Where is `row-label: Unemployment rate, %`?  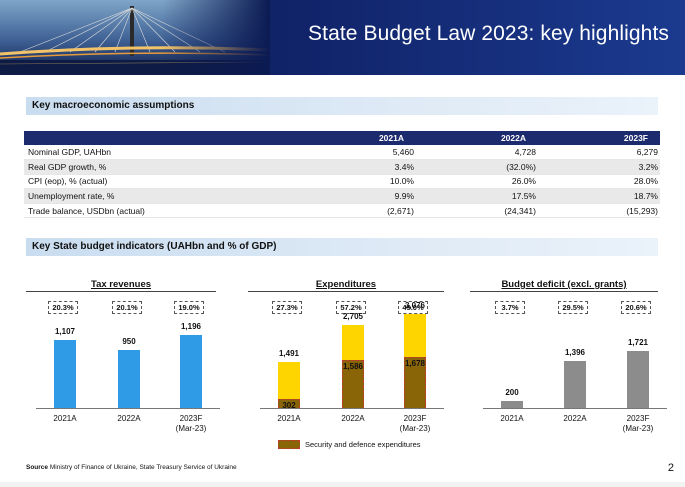 row-label: Unemployment rate, % is located at coordinates (159, 196).